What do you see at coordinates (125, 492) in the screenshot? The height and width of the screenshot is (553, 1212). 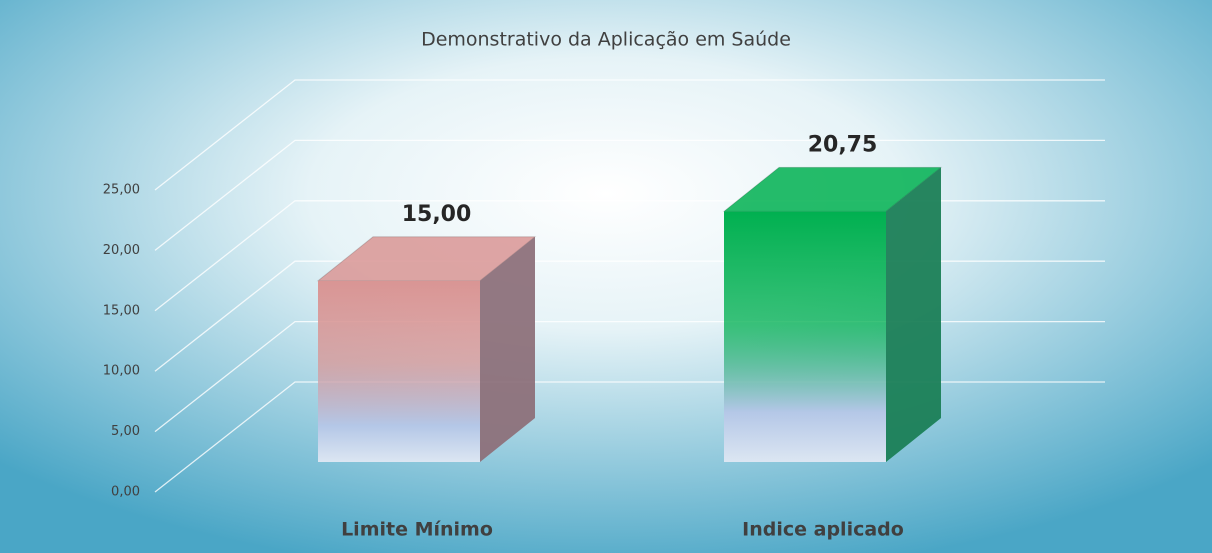 I see `y-tick-label: 0,00` at bounding box center [125, 492].